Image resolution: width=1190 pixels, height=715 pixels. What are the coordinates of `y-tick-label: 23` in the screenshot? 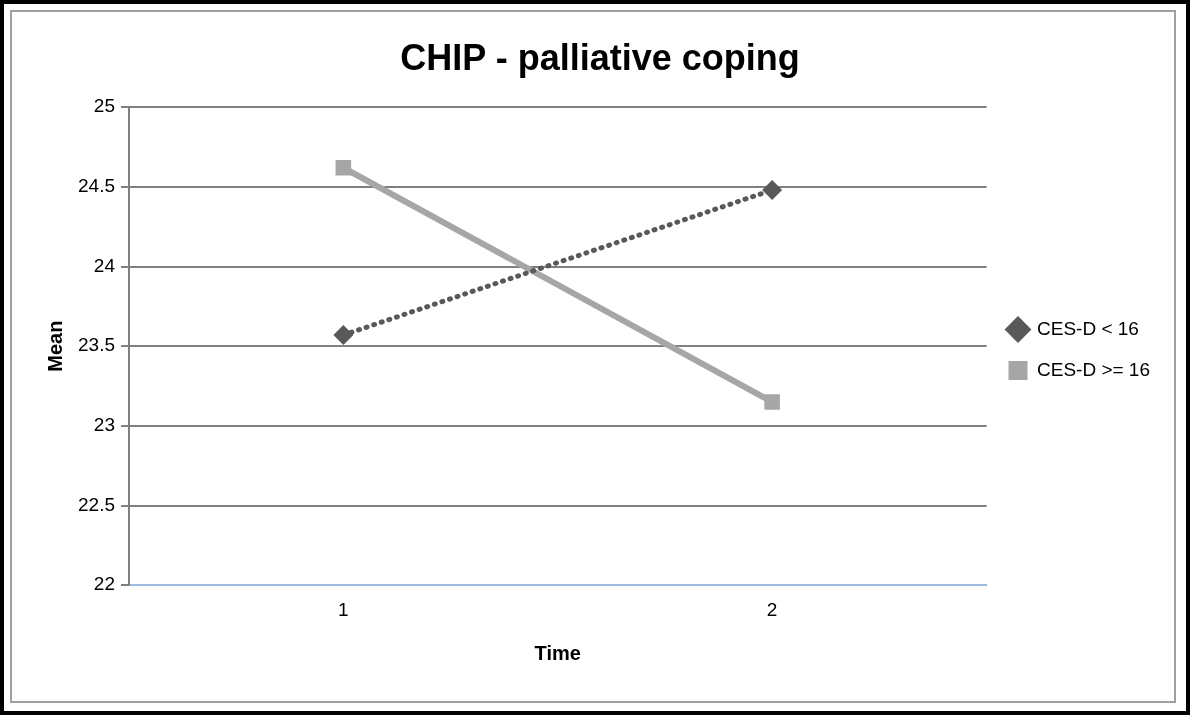 It's located at (104, 425).